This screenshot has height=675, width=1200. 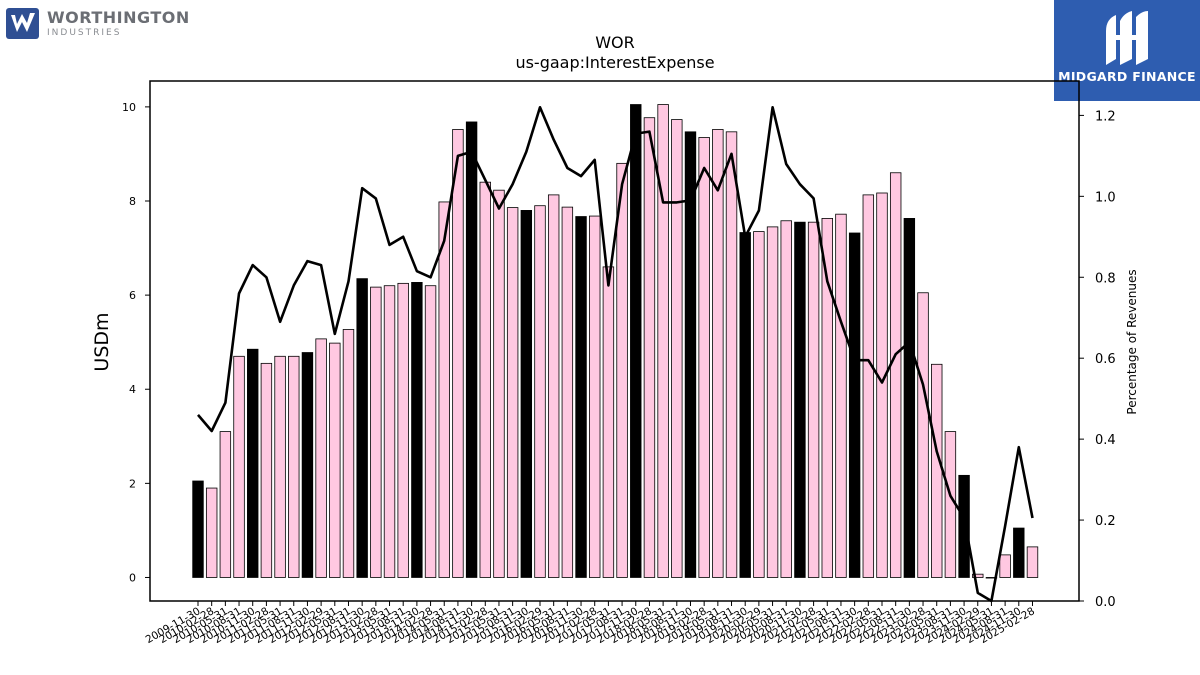 What do you see at coordinates (614, 62) in the screenshot?
I see `chart-subtitle: us-gaap:InterestExpense` at bounding box center [614, 62].